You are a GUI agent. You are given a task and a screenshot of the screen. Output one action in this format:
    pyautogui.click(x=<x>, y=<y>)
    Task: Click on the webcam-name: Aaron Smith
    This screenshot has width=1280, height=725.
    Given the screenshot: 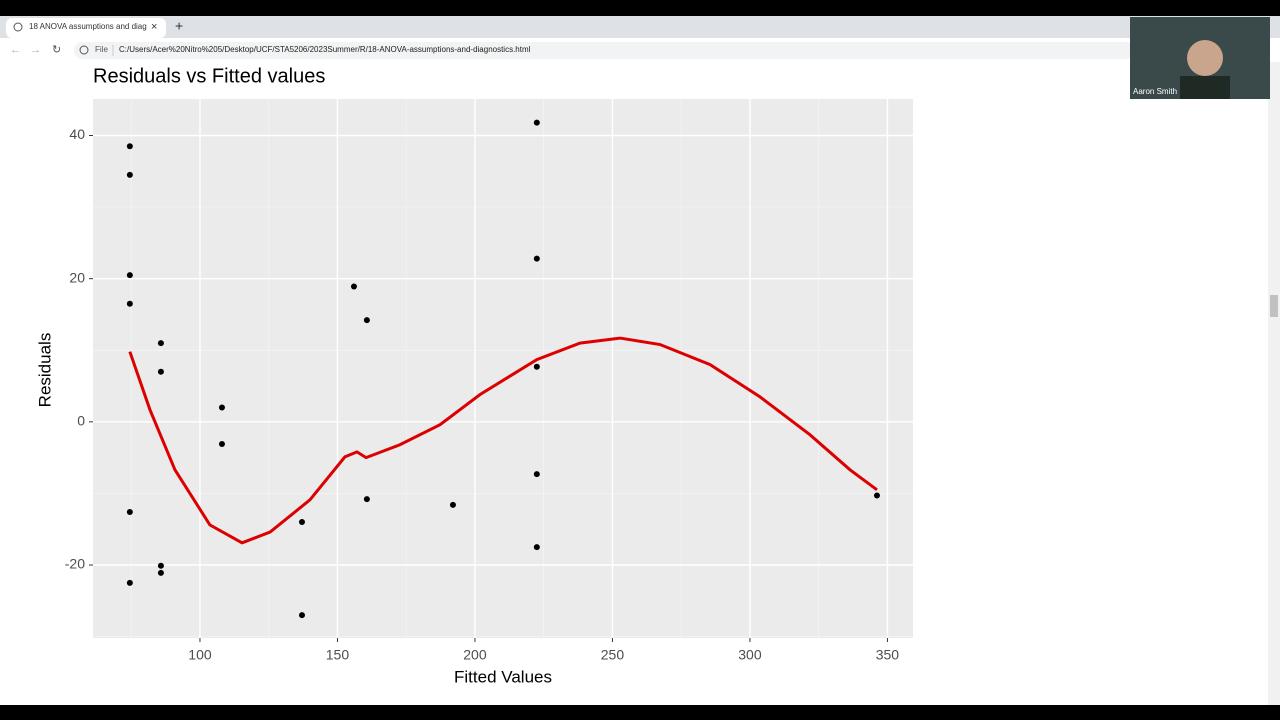 What is the action you would take?
    pyautogui.click(x=1155, y=91)
    